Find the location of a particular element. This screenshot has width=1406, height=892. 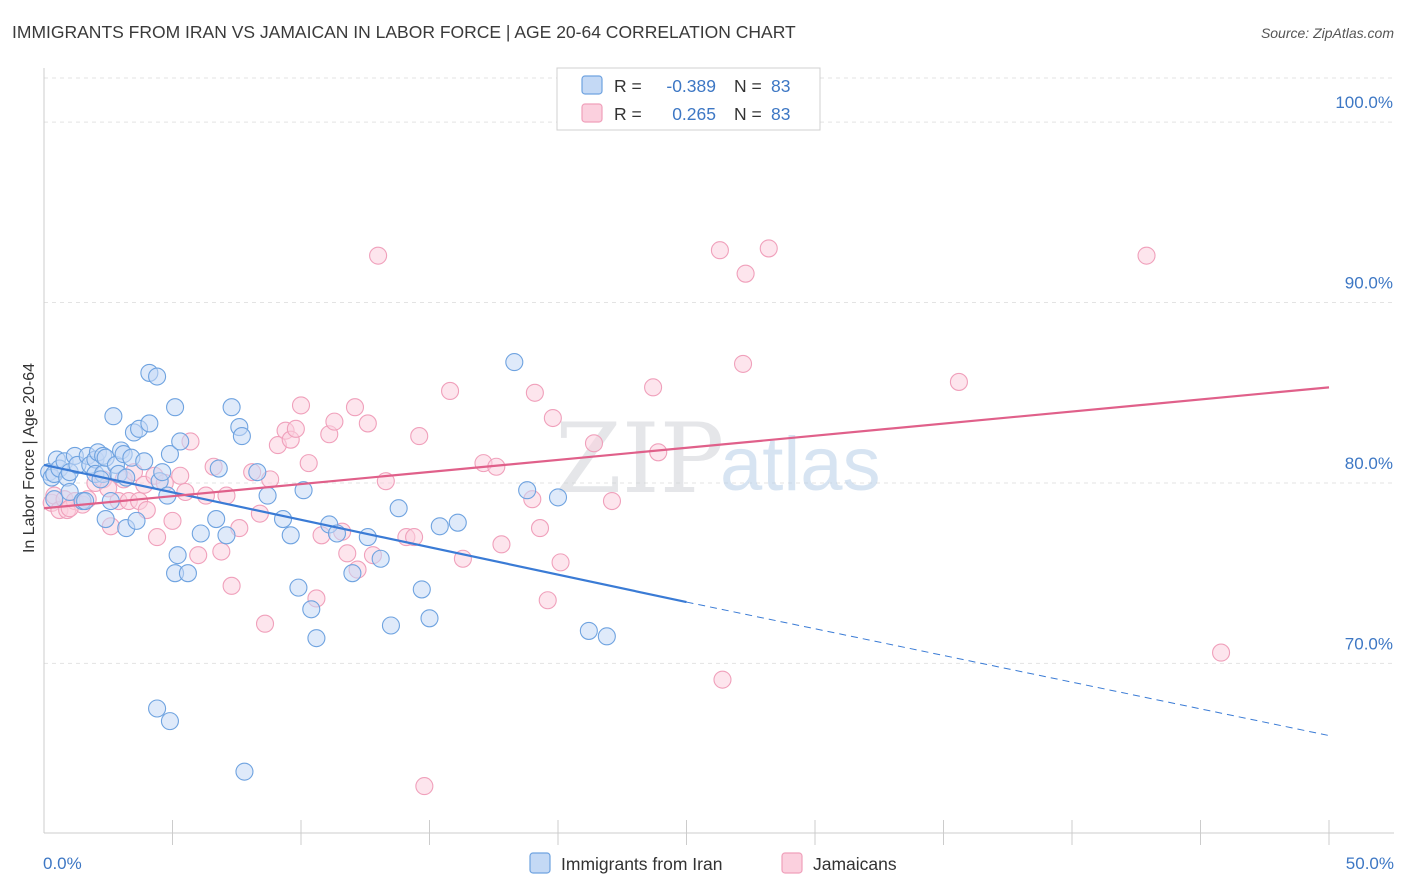

x-axis-ticks is located at coordinates (751, 832).